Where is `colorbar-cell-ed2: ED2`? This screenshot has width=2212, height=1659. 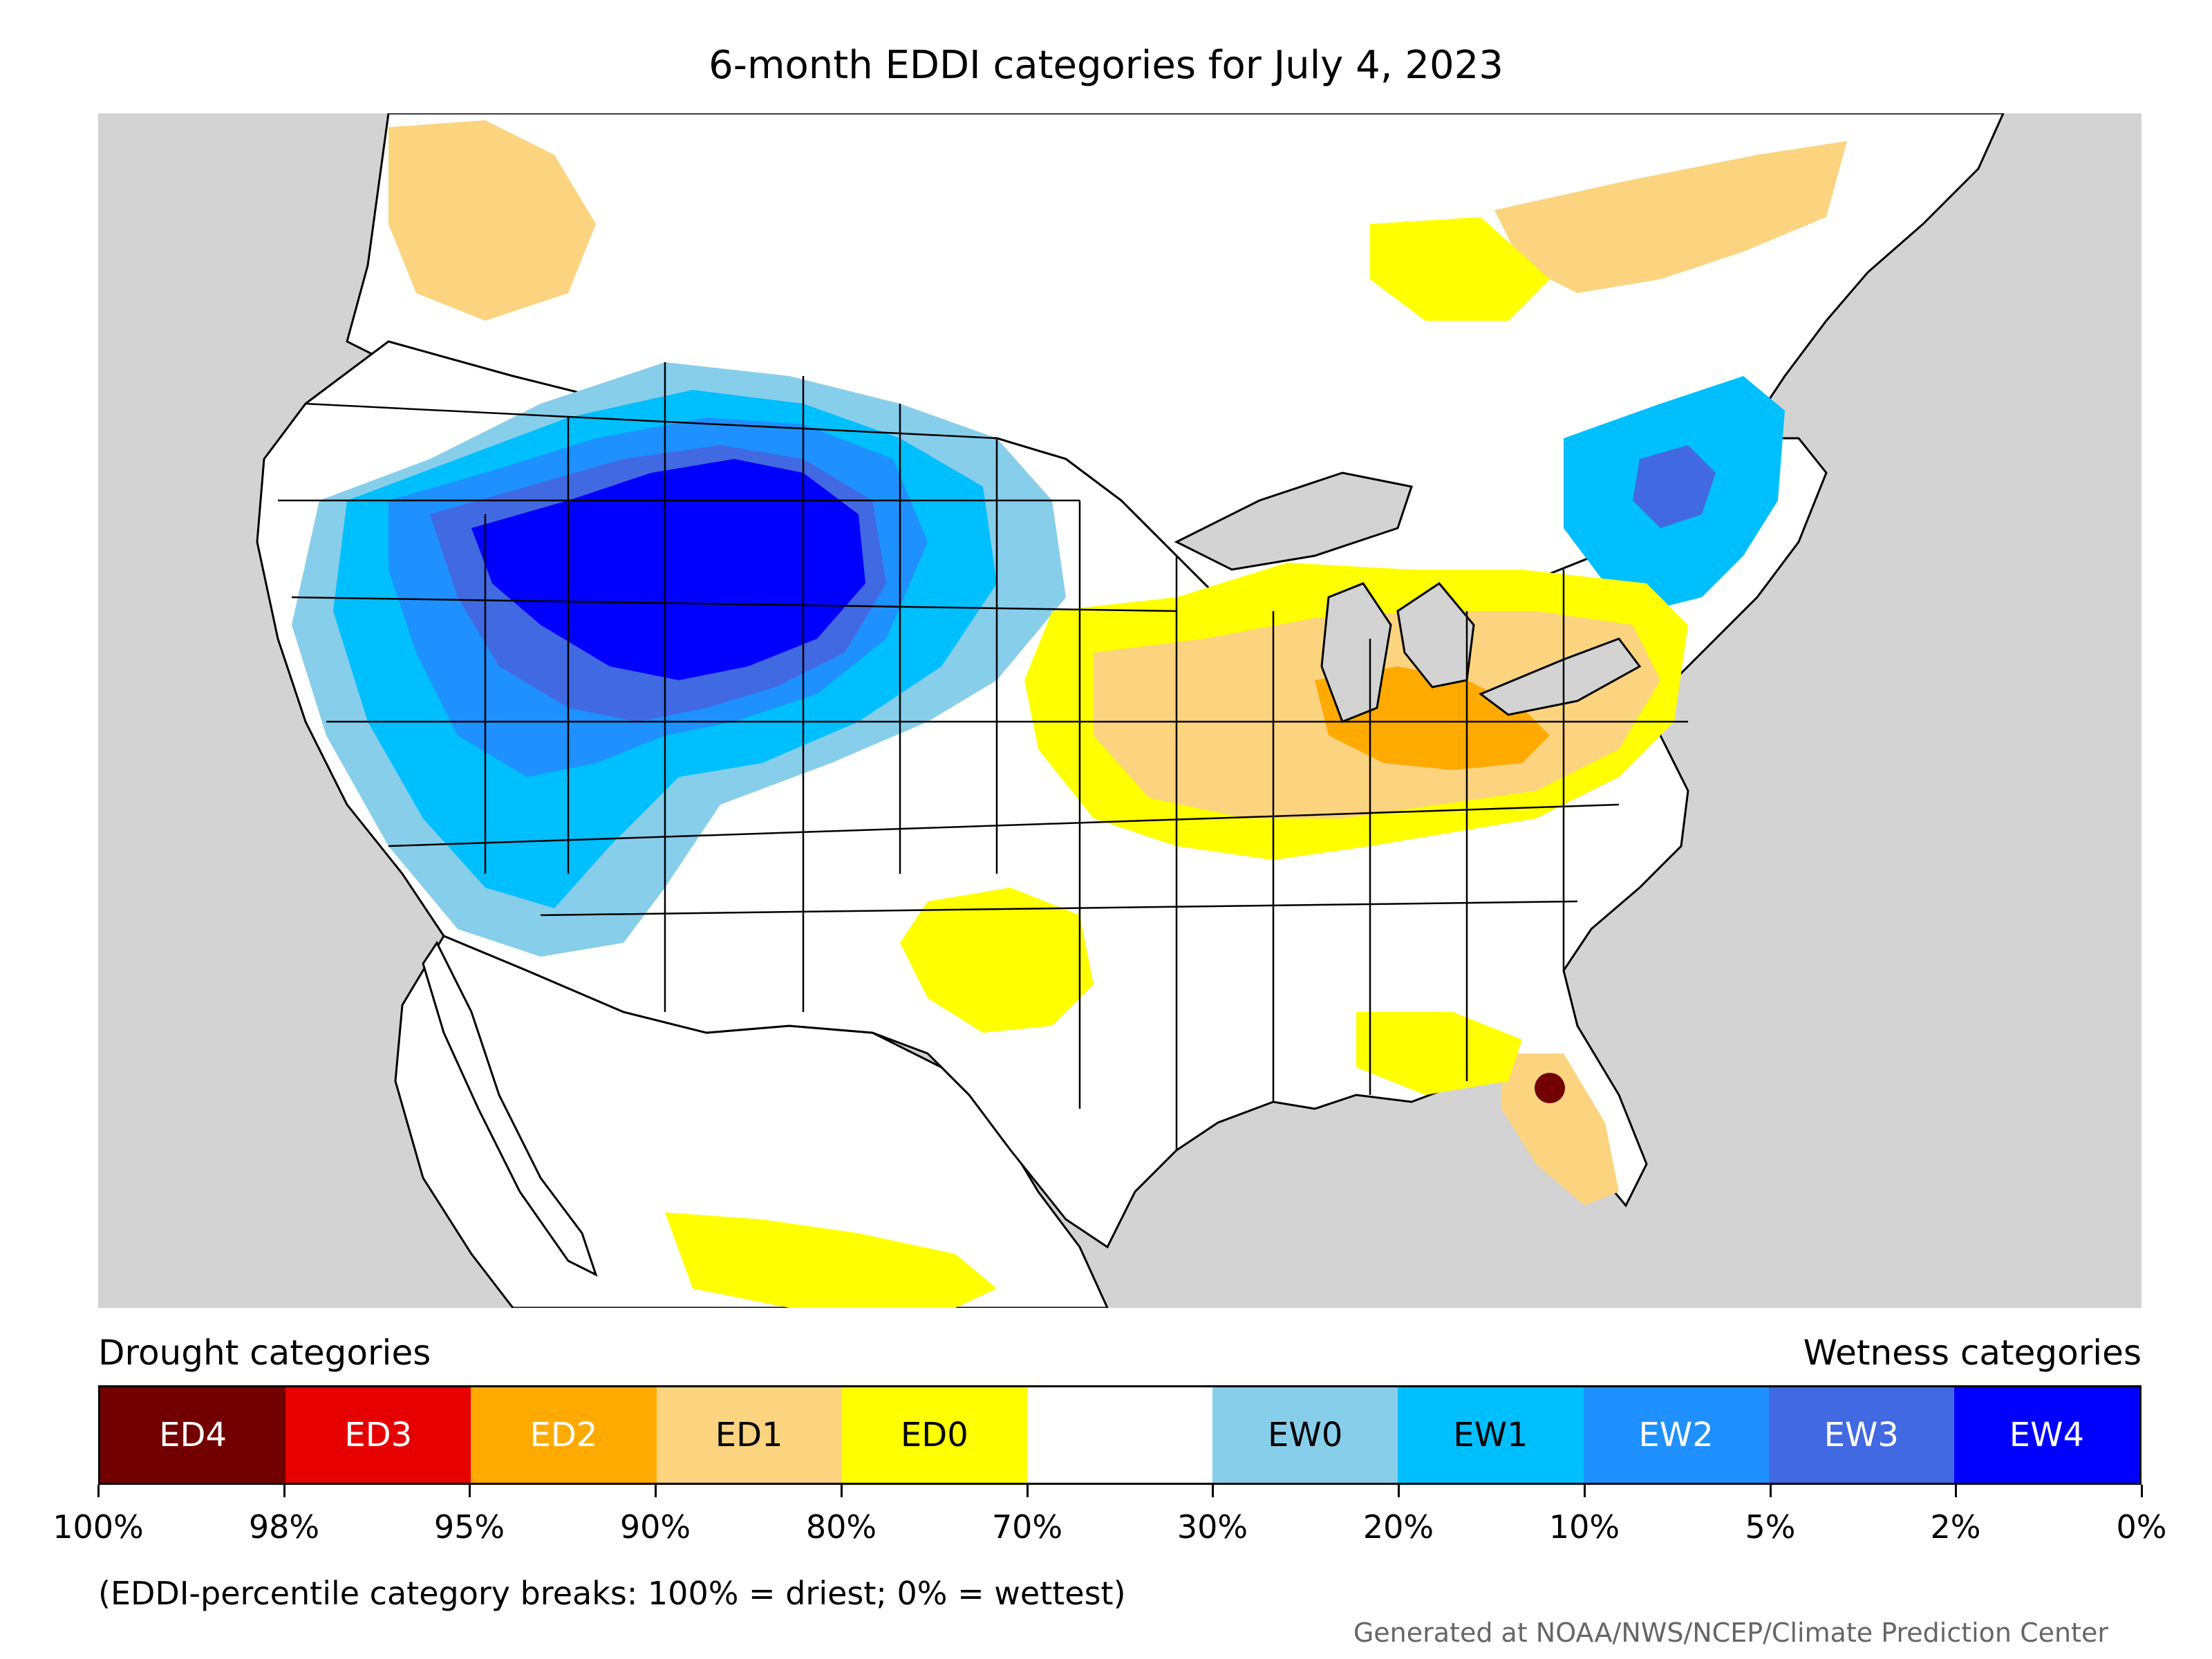 colorbar-cell-ed2: ED2 is located at coordinates (564, 1435).